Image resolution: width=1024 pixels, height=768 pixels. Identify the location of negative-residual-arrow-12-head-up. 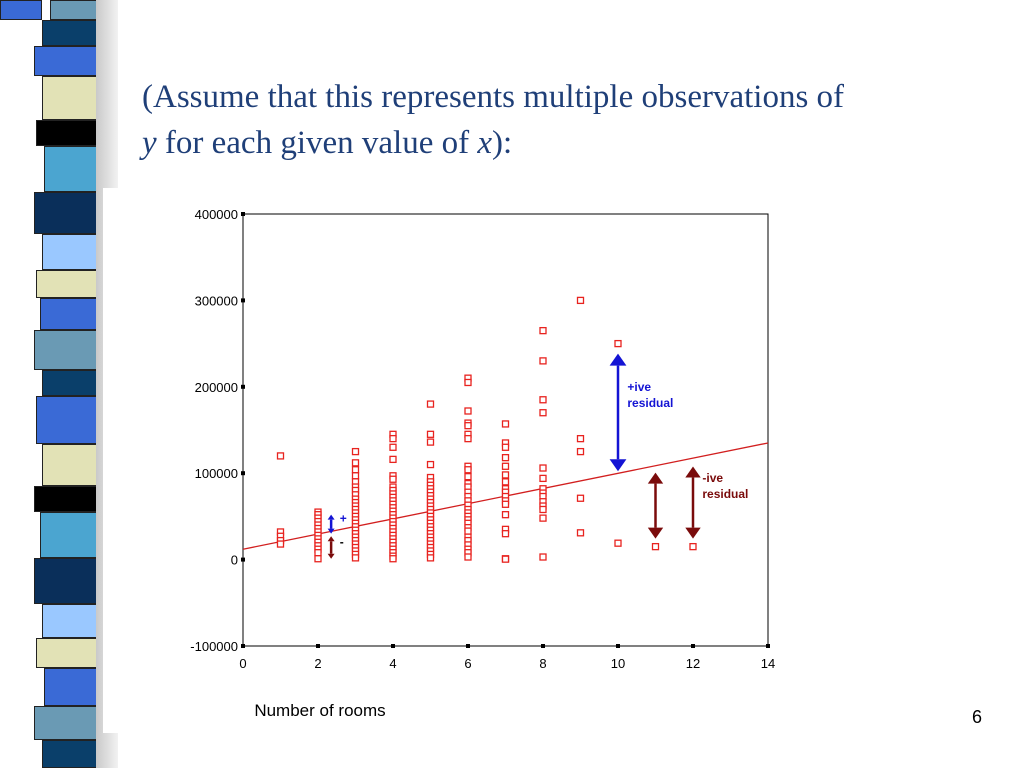
(693, 472).